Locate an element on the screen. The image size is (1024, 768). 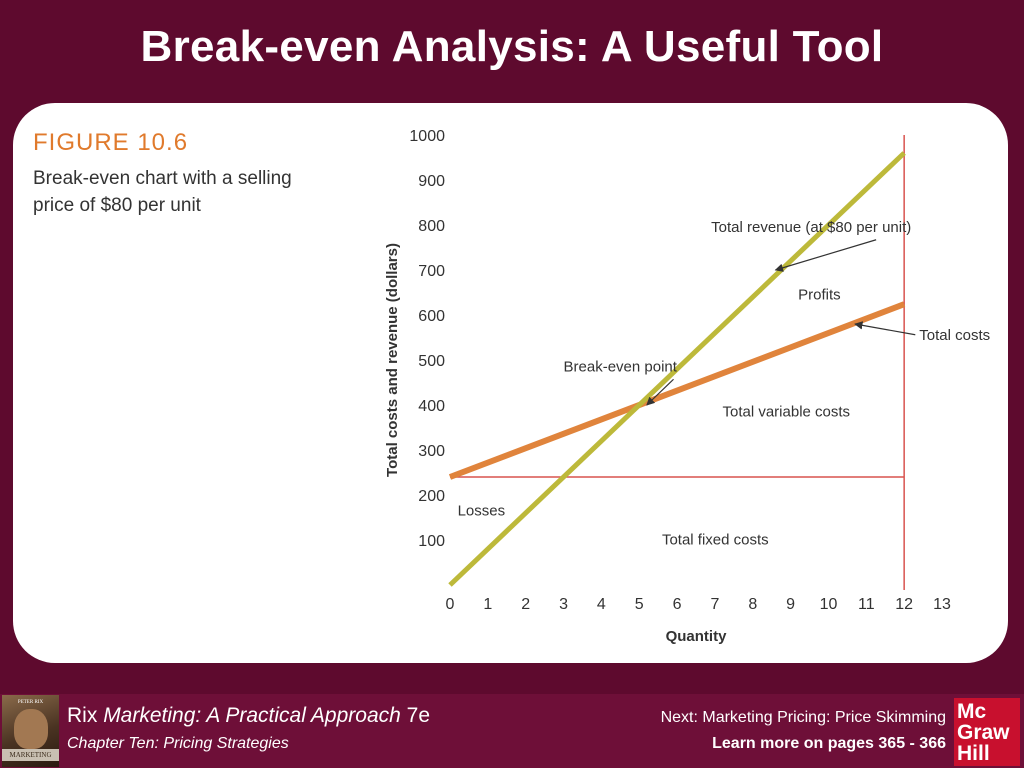
dog-illustration-icon is located at coordinates (31, 729).